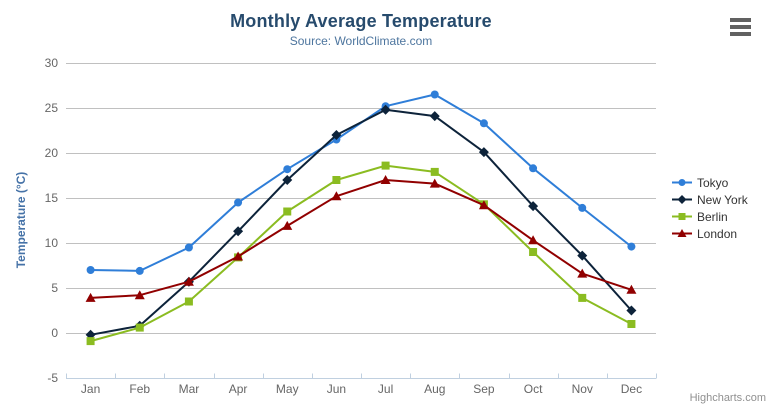 Image resolution: width=769 pixels, height=416 pixels. I want to click on legend-symbol-london, so click(682, 233).